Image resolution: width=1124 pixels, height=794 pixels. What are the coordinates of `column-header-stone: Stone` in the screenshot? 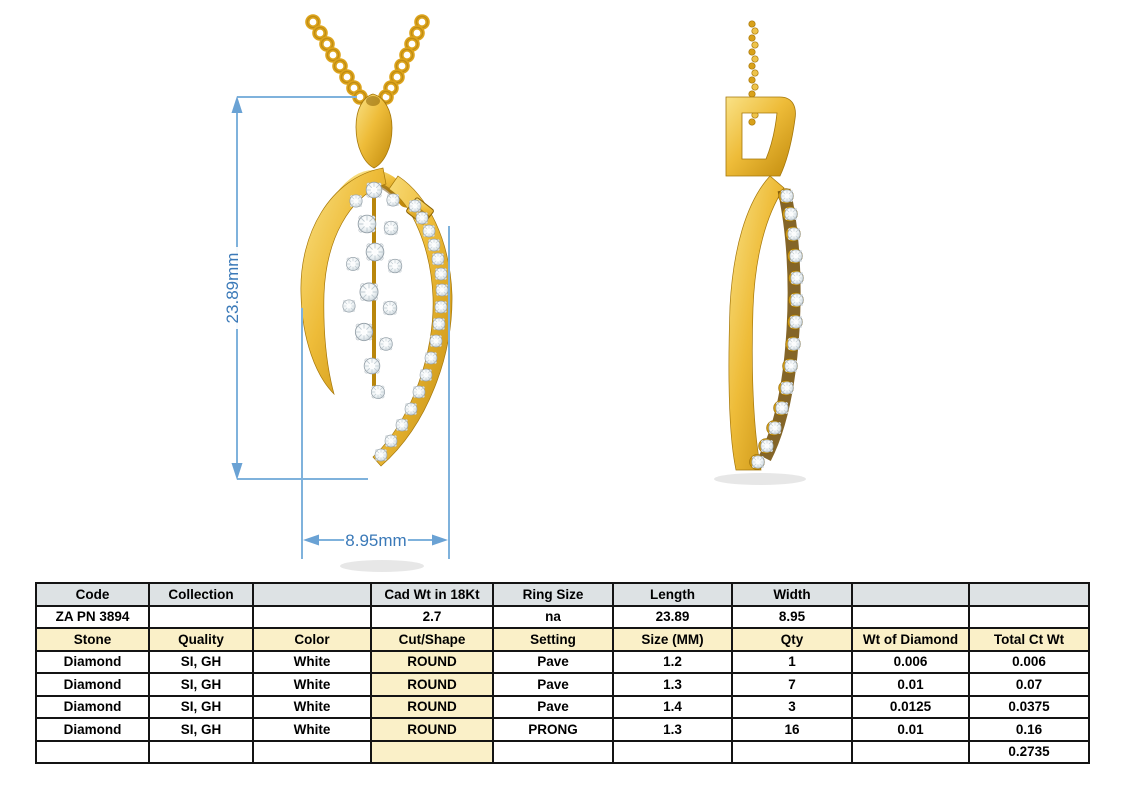 It's located at (92, 639).